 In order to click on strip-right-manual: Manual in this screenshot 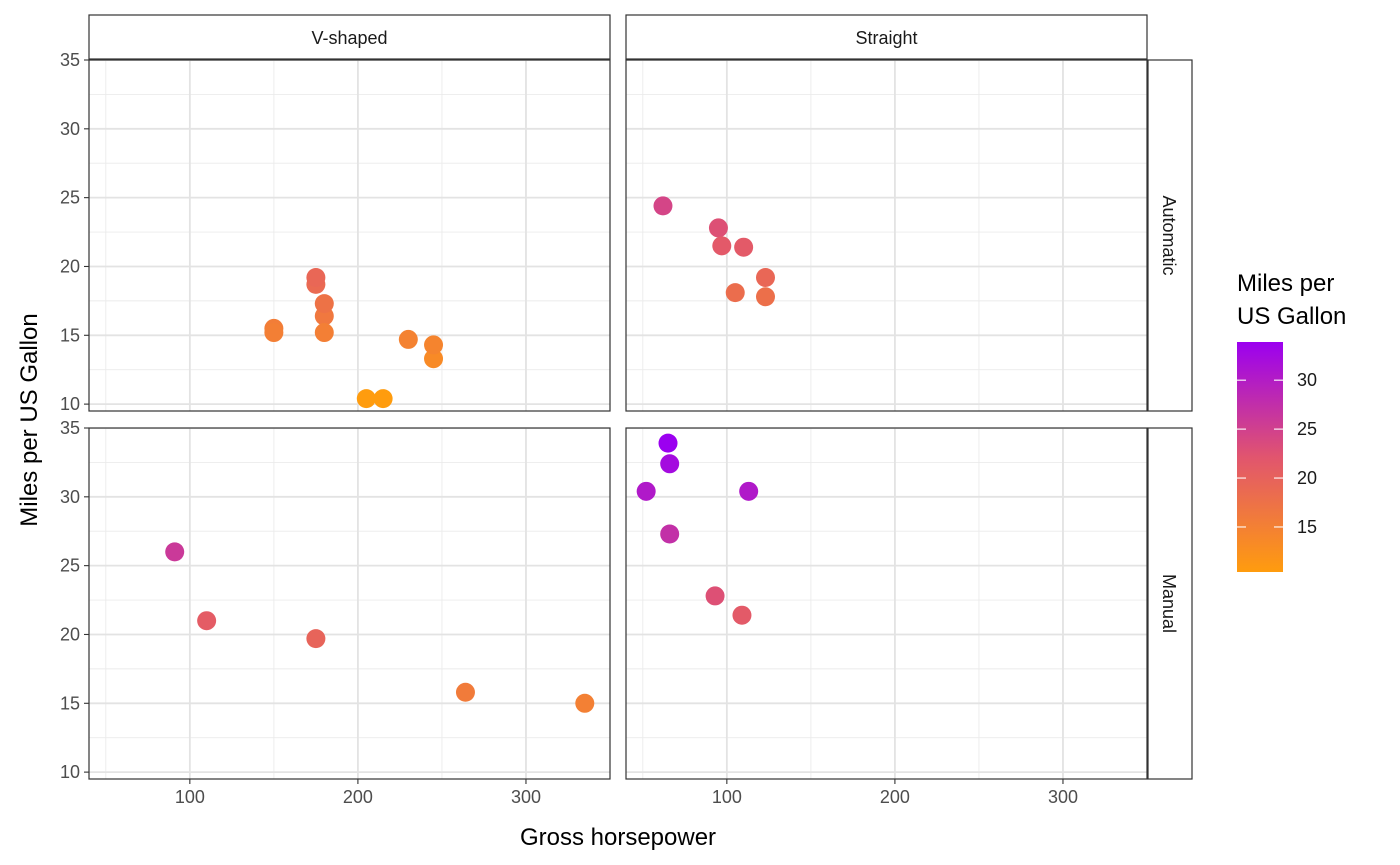, I will do `click(1170, 603)`.